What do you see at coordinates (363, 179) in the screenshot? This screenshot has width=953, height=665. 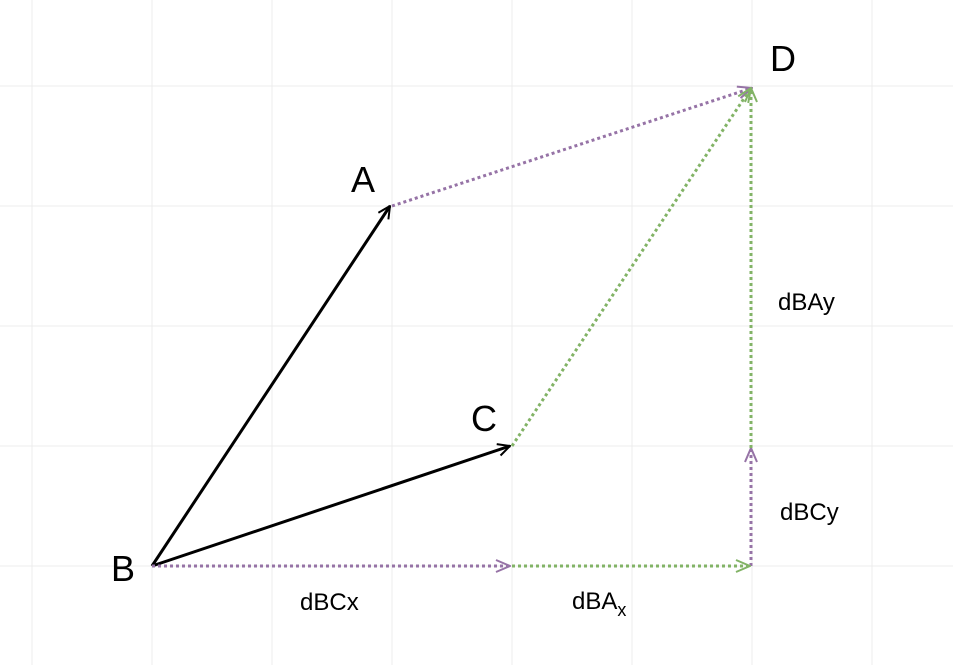 I see `point-label-a: A` at bounding box center [363, 179].